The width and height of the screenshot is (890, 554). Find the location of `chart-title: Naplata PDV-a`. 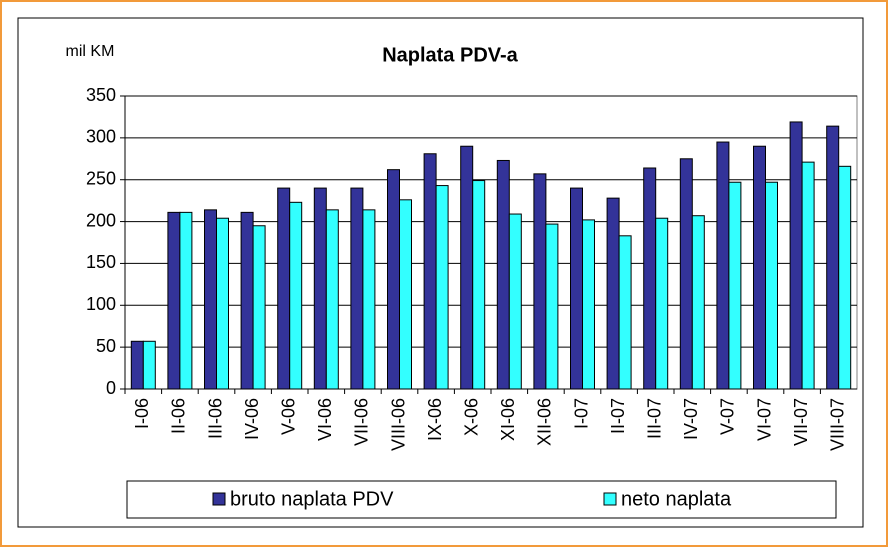

chart-title: Naplata PDV-a is located at coordinates (450, 55).